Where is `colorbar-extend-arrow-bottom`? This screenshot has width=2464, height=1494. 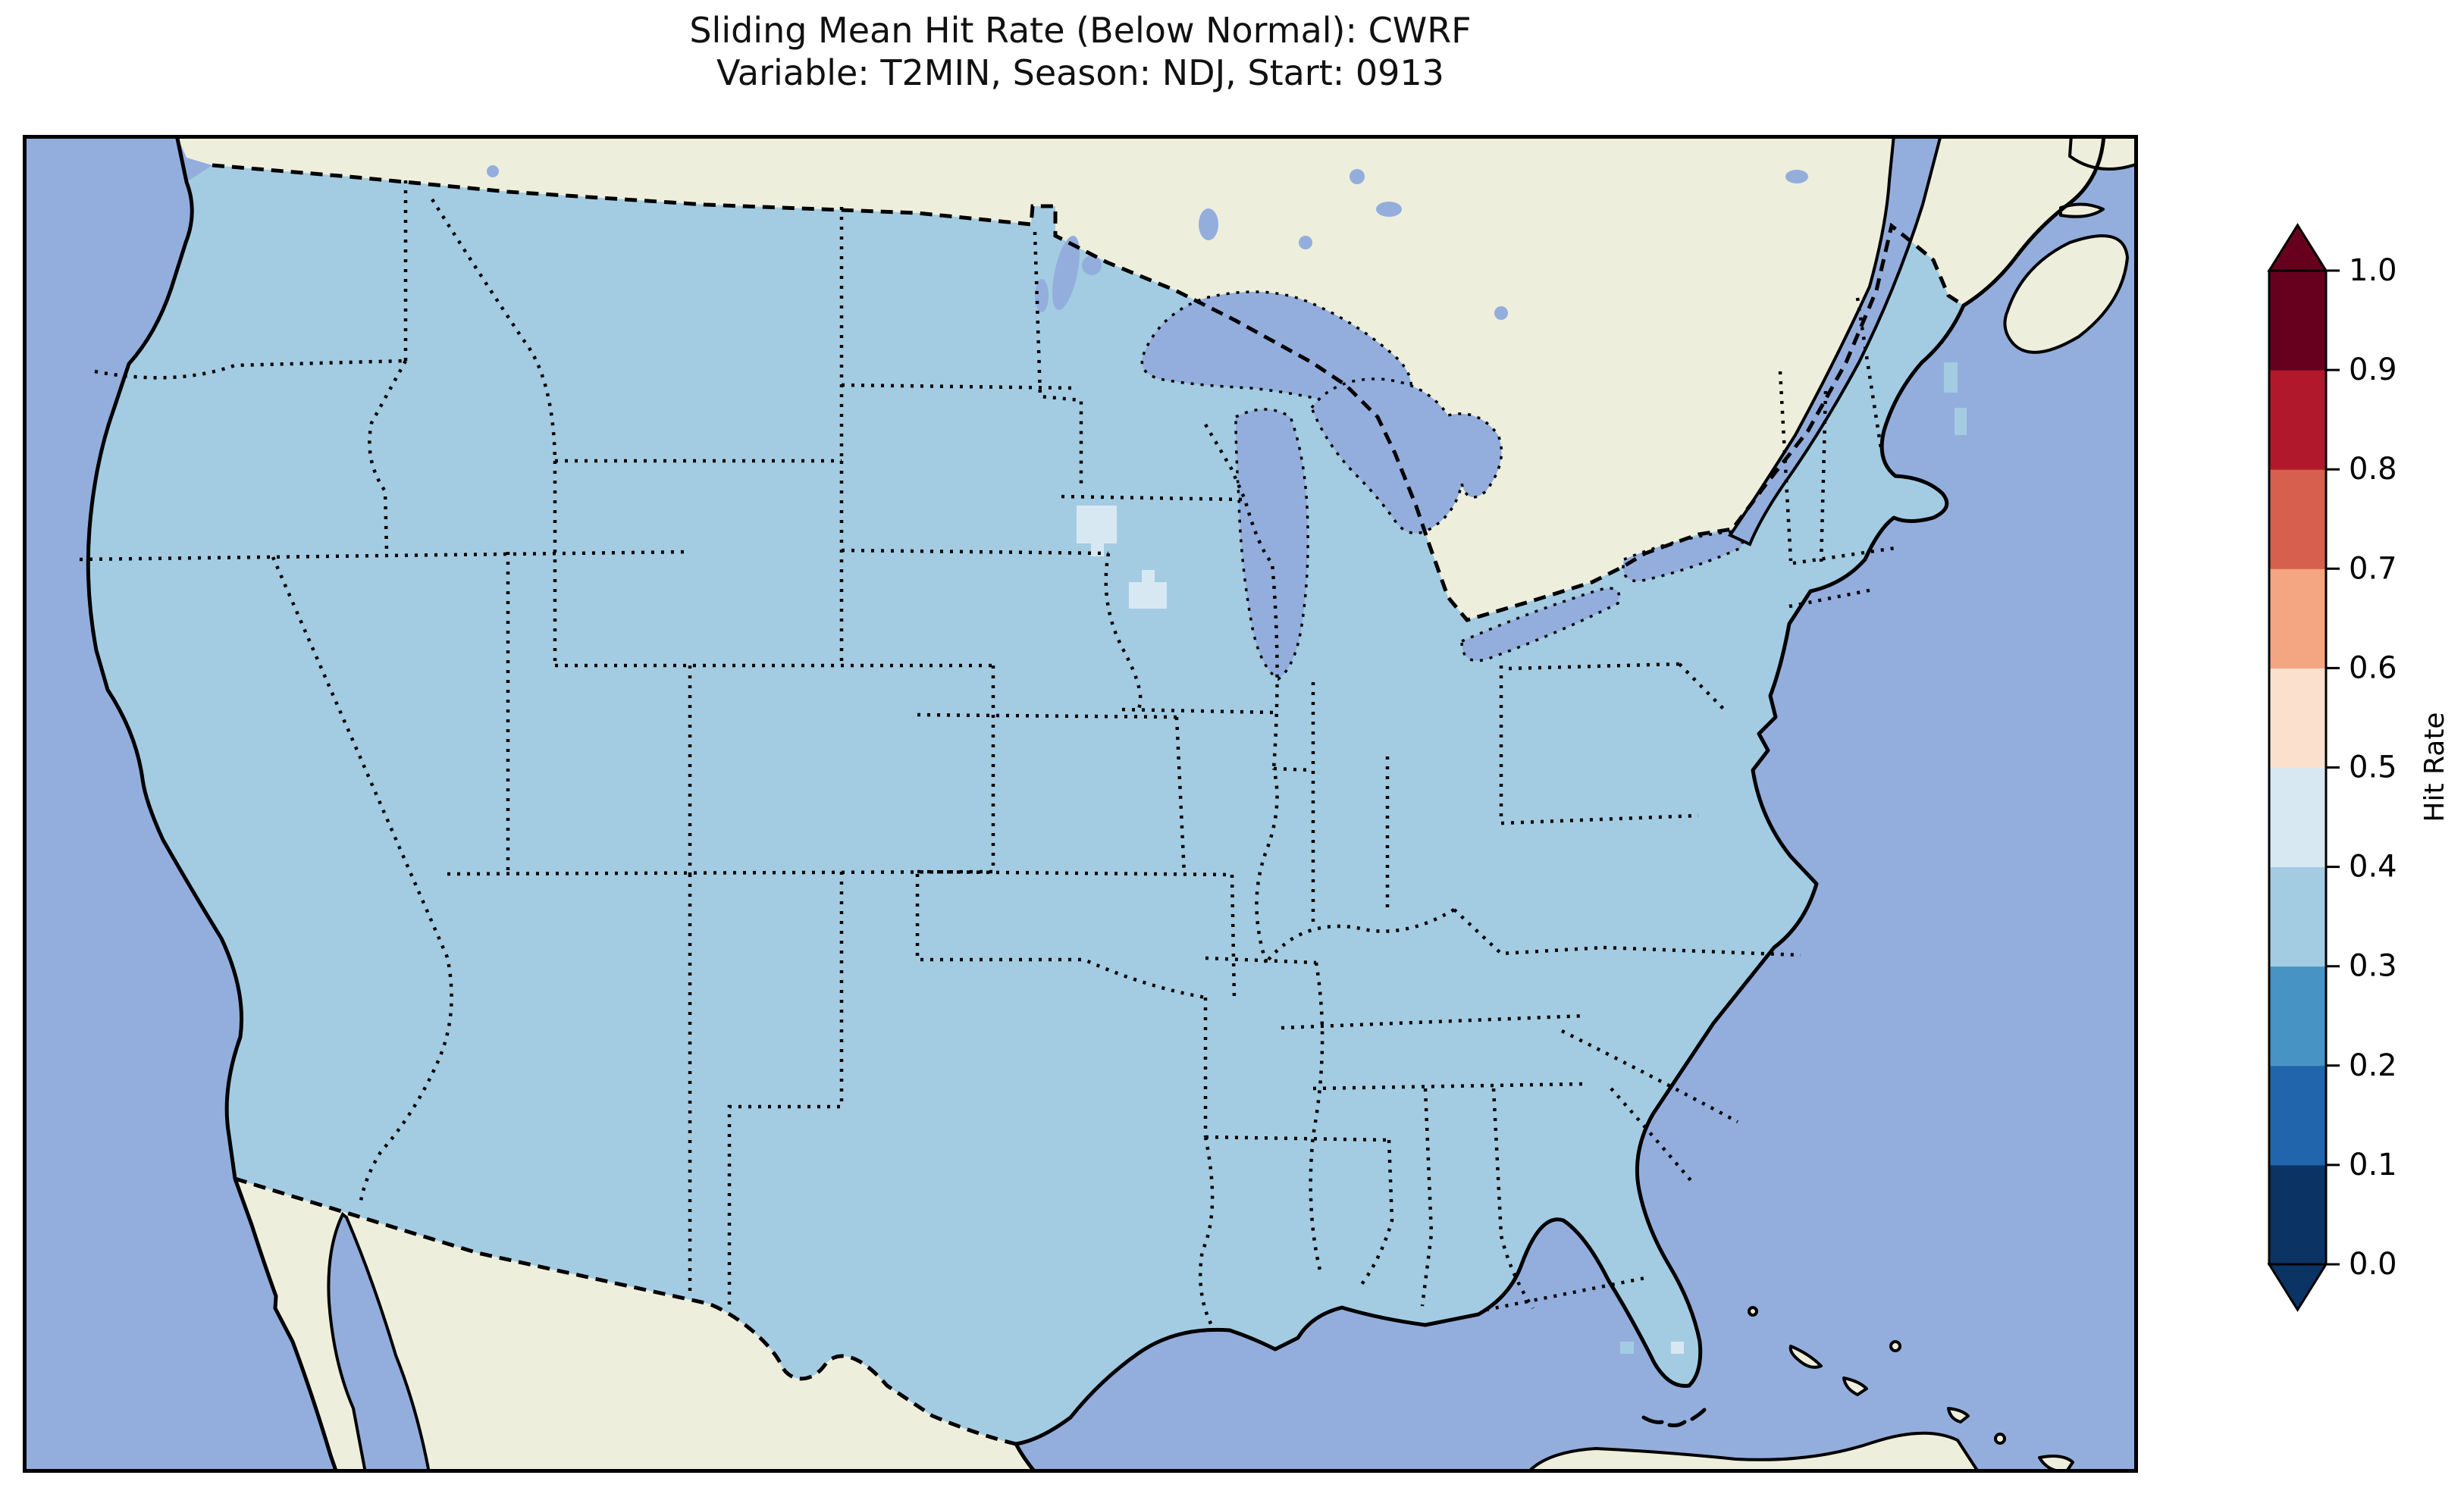 colorbar-extend-arrow-bottom is located at coordinates (2297, 1287).